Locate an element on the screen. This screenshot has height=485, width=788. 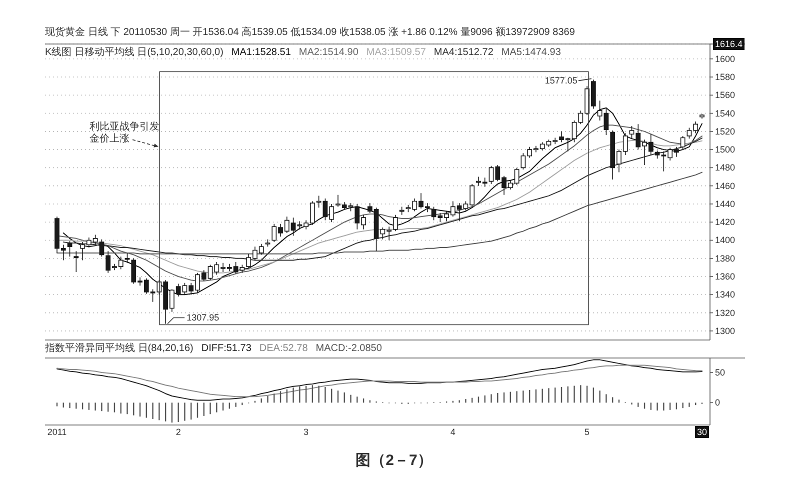
chart-subtitle: 指数平滑异同平均线 日(84,20,16) is located at coordinates (119, 348).